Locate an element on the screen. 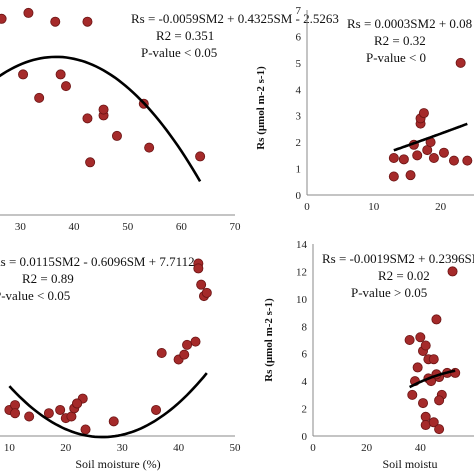 The width and height of the screenshot is (474, 474). x-tick-labels: 10 20 30 40 50 is located at coordinates (122, 448).